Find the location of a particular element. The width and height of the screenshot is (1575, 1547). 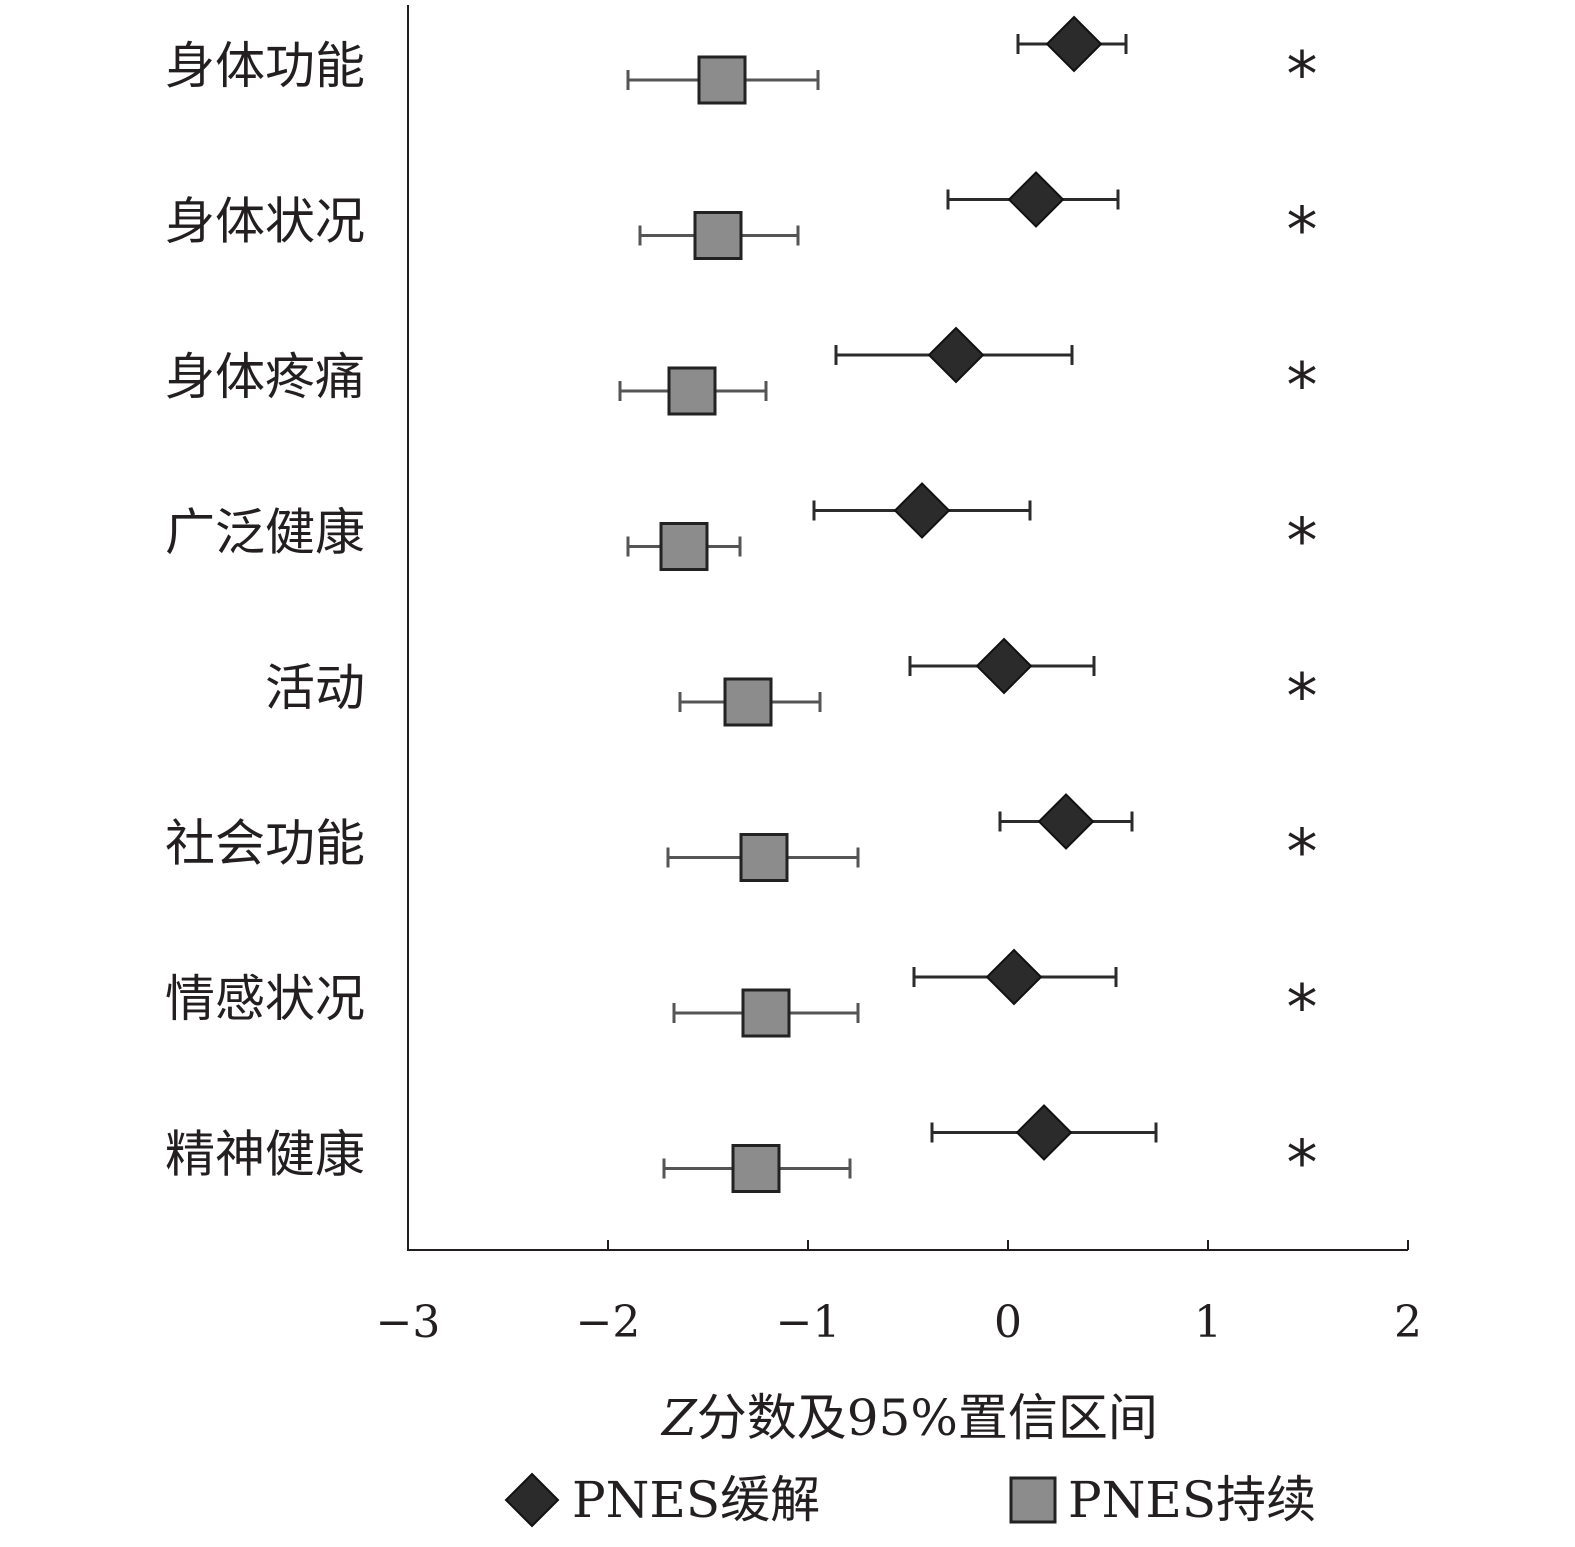

legend-diamond-icon is located at coordinates (532, 1500).